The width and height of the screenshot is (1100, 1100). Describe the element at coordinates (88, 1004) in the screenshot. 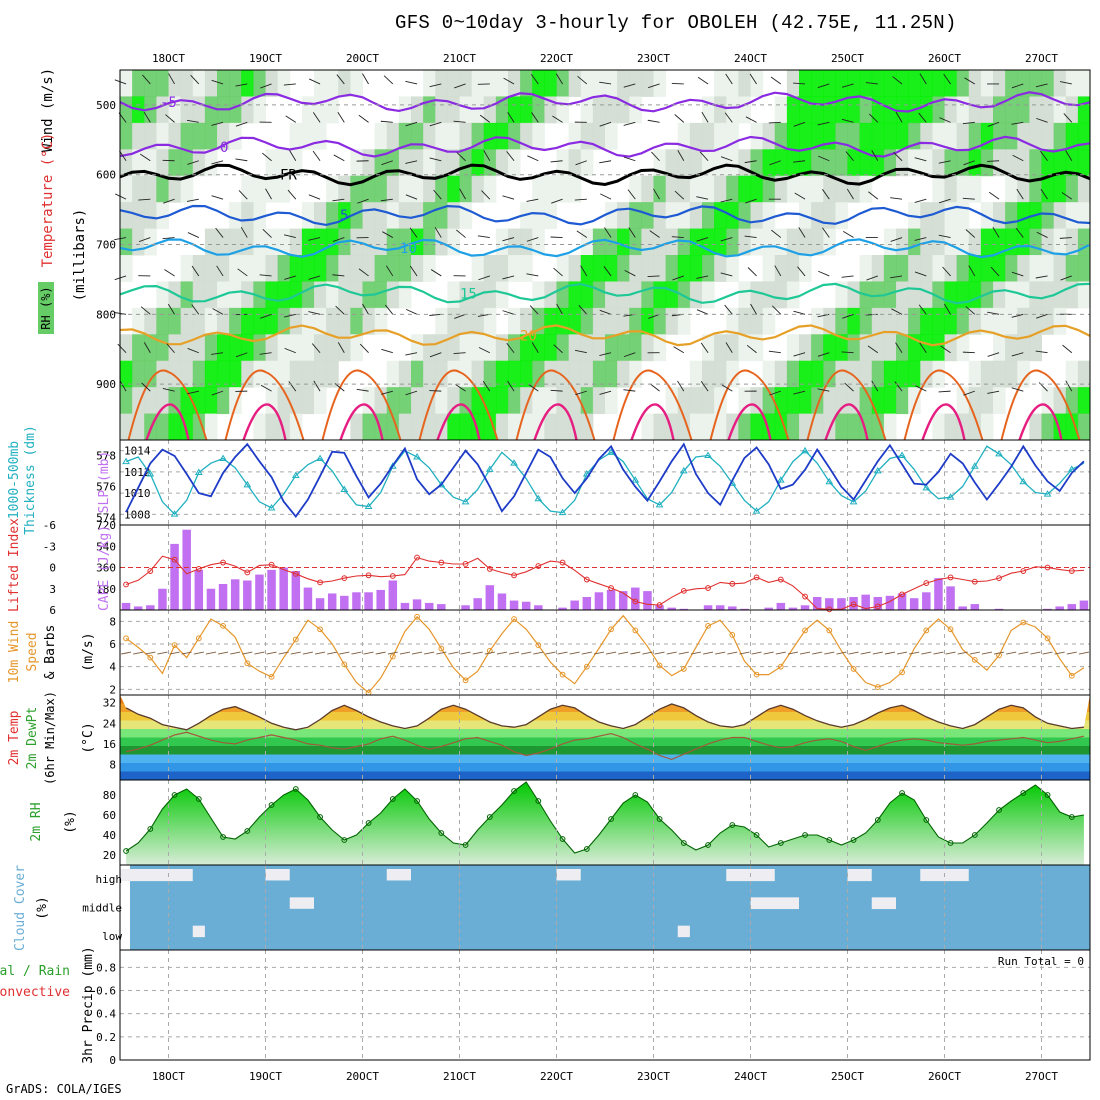

I see `precip-axis-label: 3hr Precip (mm)` at that location.